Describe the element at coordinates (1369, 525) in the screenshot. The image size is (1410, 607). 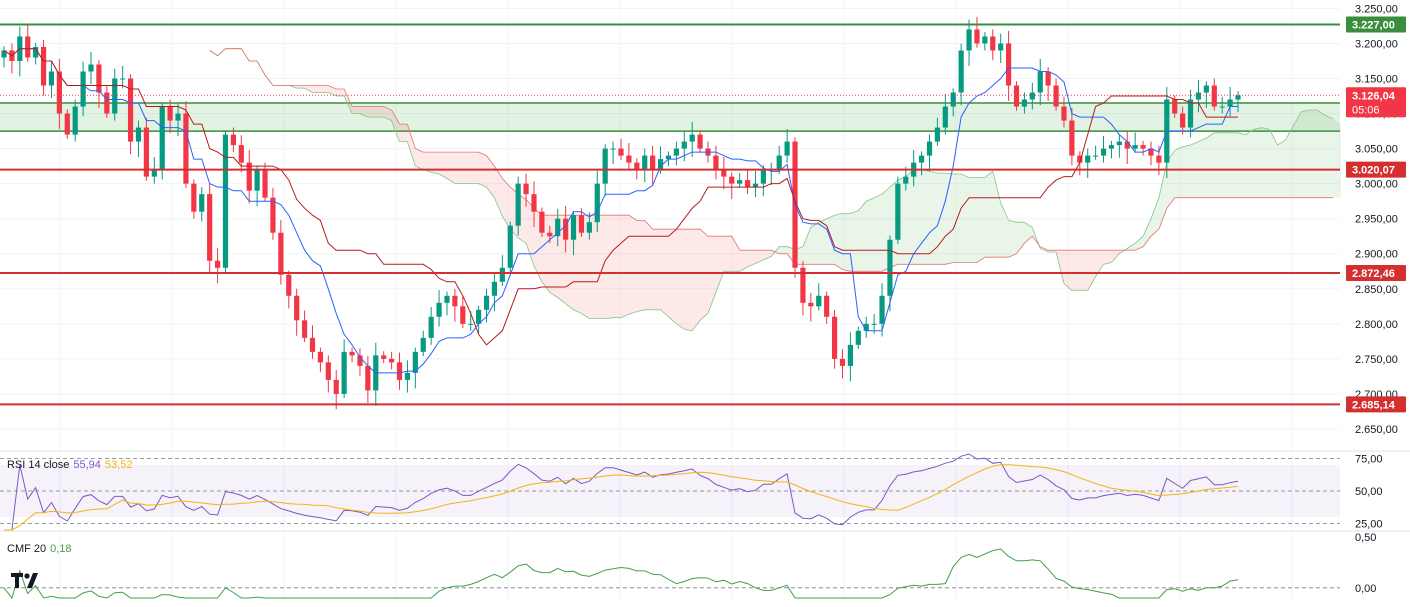
I see `rsi-tick-label: 25,00` at that location.